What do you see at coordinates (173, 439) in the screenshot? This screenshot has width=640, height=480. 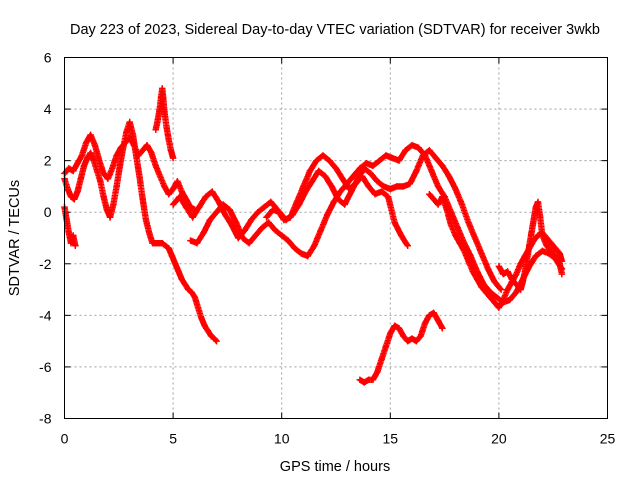 I see `x-tick-label: 5` at bounding box center [173, 439].